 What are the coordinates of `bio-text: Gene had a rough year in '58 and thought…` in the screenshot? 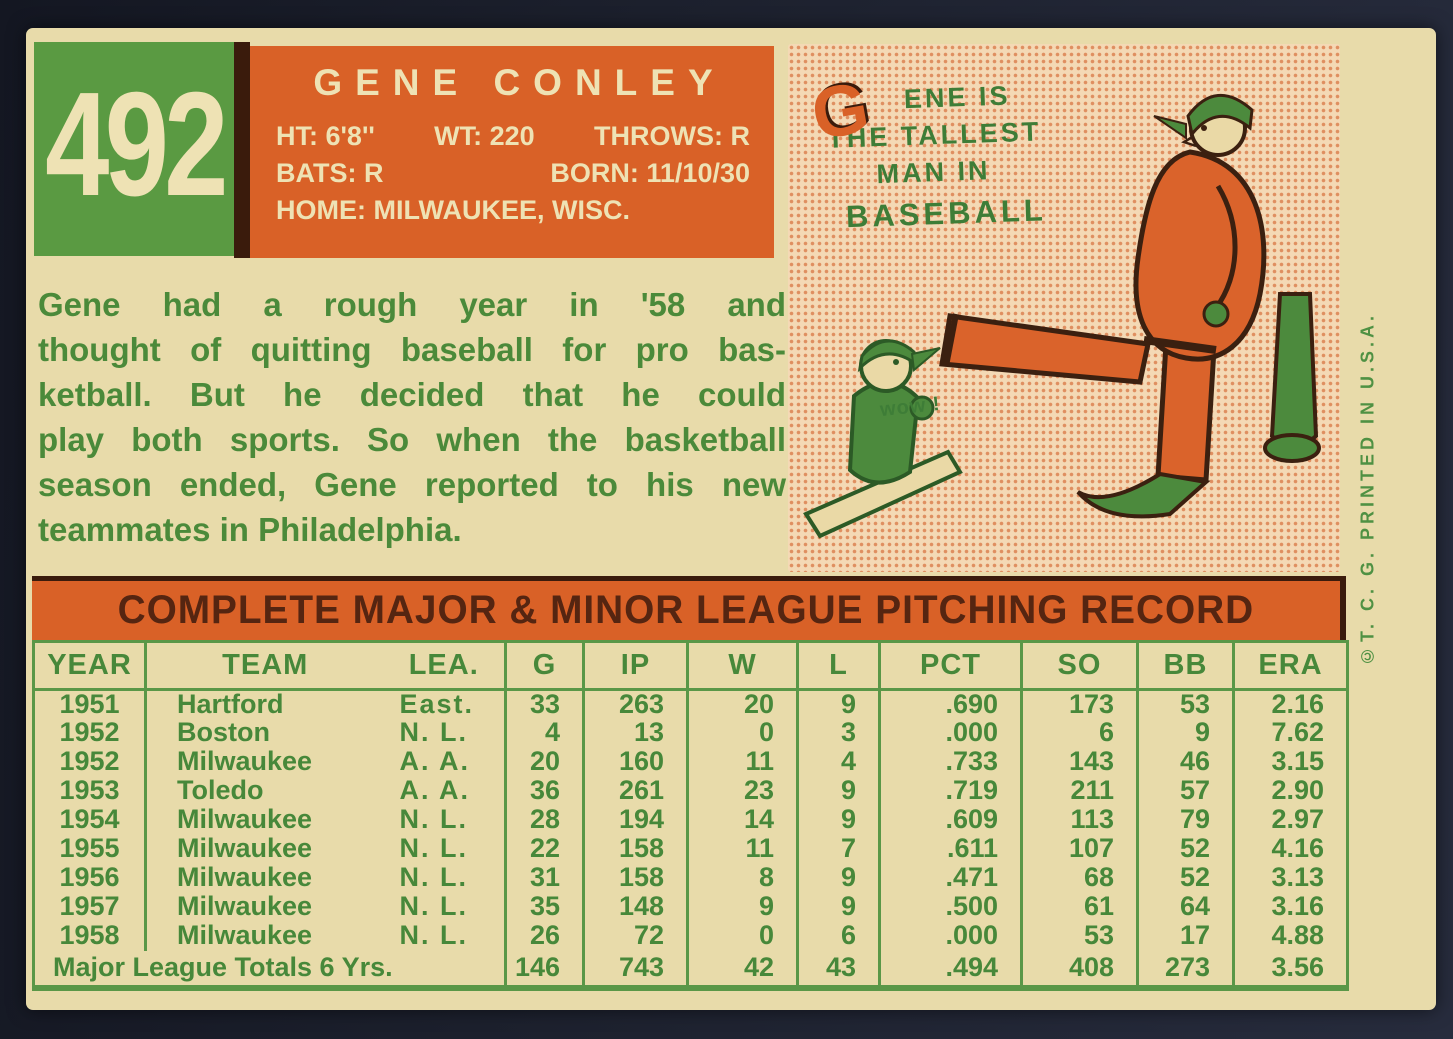 It's located at (412, 417).